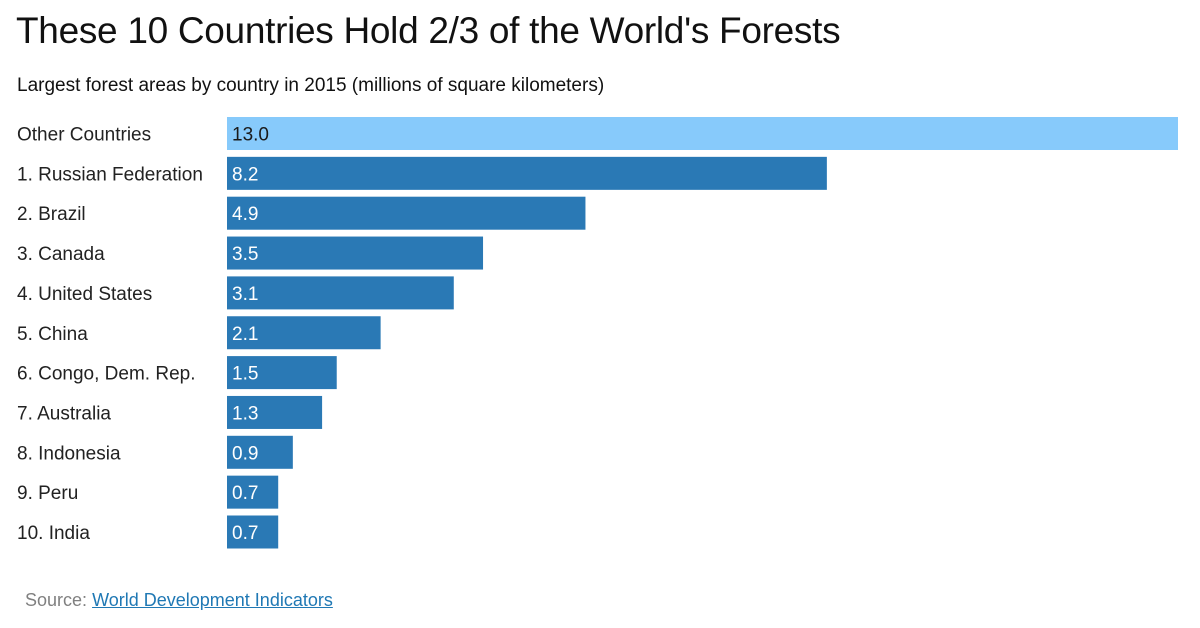  What do you see at coordinates (250, 135) in the screenshot?
I see `value-label: 13.0` at bounding box center [250, 135].